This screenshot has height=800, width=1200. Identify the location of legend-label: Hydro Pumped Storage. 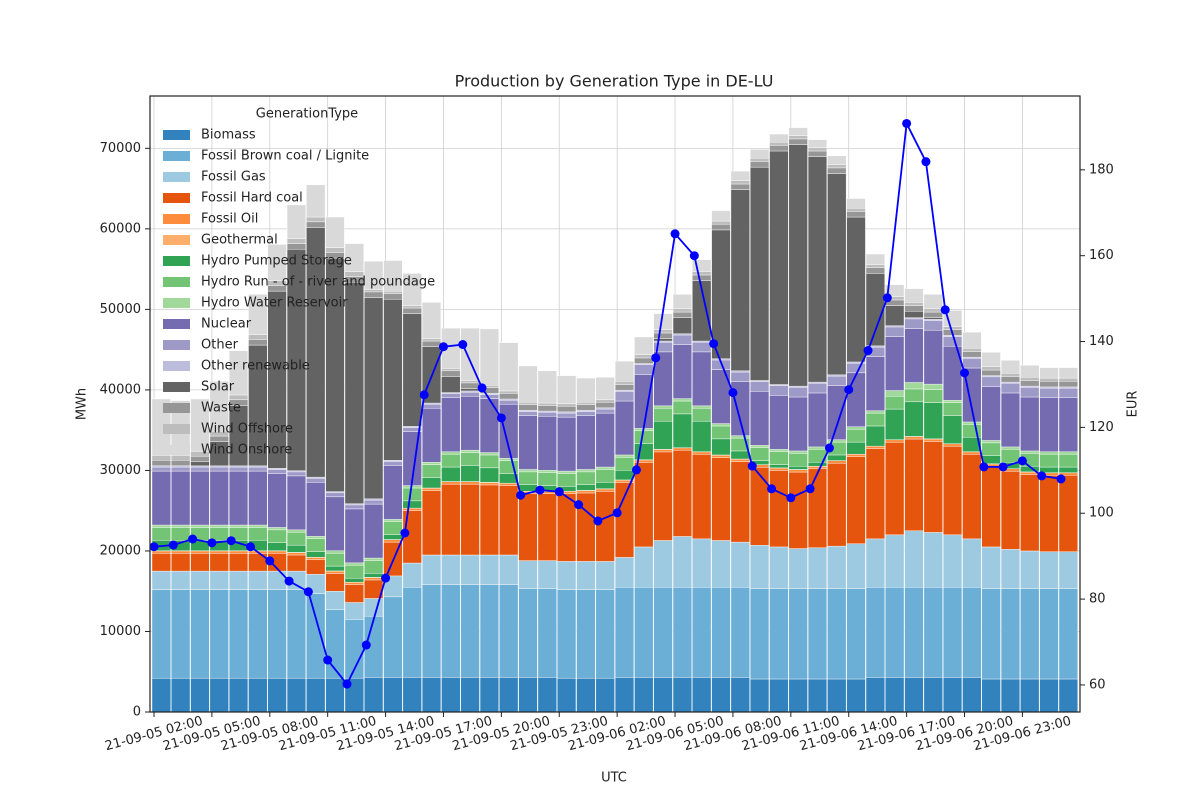
(276, 261).